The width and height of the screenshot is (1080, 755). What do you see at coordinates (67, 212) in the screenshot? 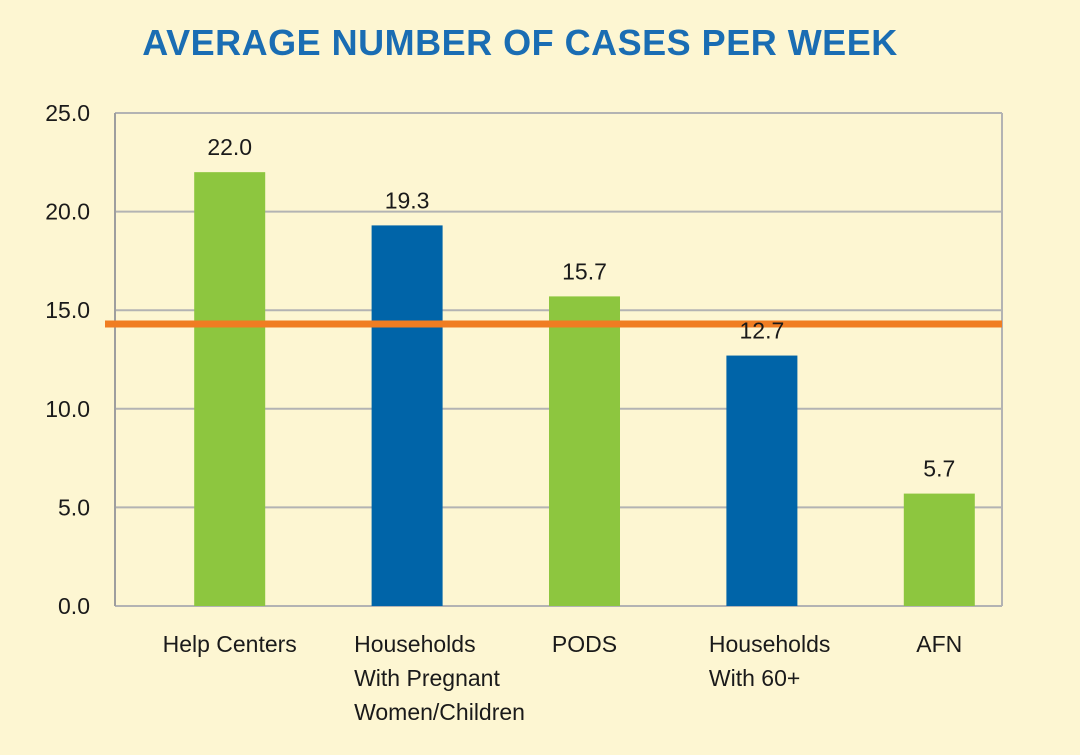
I see `y-tick-label: 20.0` at bounding box center [67, 212].